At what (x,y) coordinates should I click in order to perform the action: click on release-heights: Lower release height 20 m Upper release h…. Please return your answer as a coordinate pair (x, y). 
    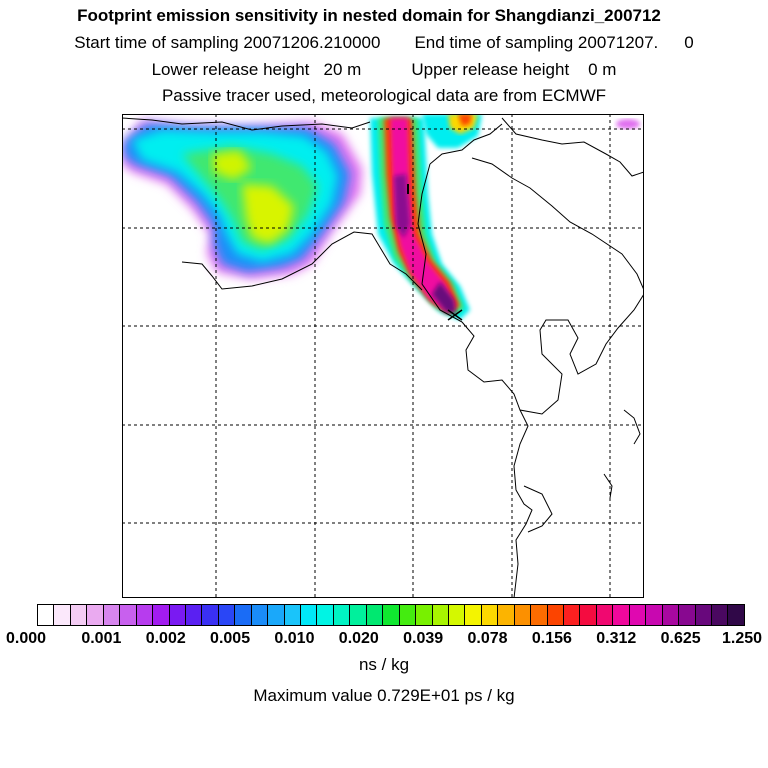
    Looking at the image, I should click on (384, 70).